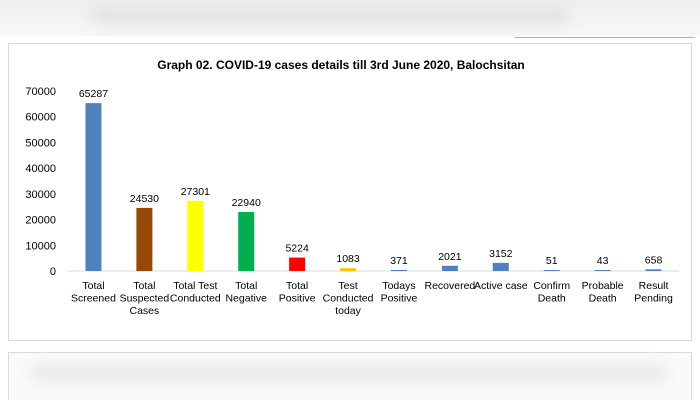  What do you see at coordinates (40, 92) in the screenshot?
I see `y-tick-label: 70000` at bounding box center [40, 92].